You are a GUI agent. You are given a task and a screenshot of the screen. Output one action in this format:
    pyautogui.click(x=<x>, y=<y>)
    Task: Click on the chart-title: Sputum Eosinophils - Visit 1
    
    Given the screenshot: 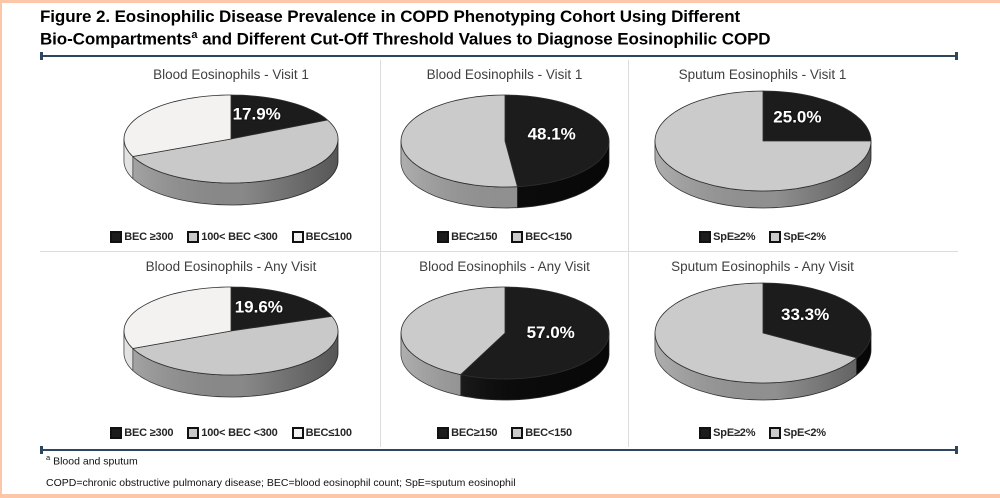 What is the action you would take?
    pyautogui.click(x=762, y=74)
    